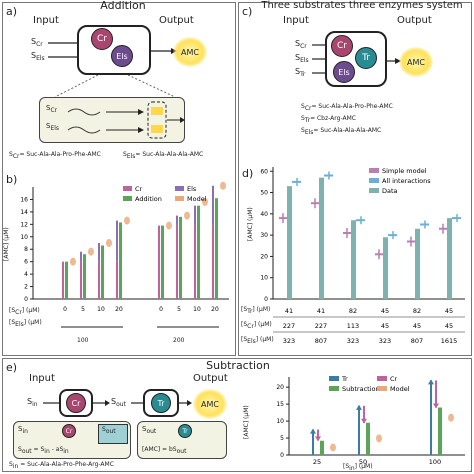 Image resolution: width=474 pixels, height=474 pixels. What do you see at coordinates (280, 404) in the screenshot?
I see `chart-e-ytick-label: 15` at bounding box center [280, 404].